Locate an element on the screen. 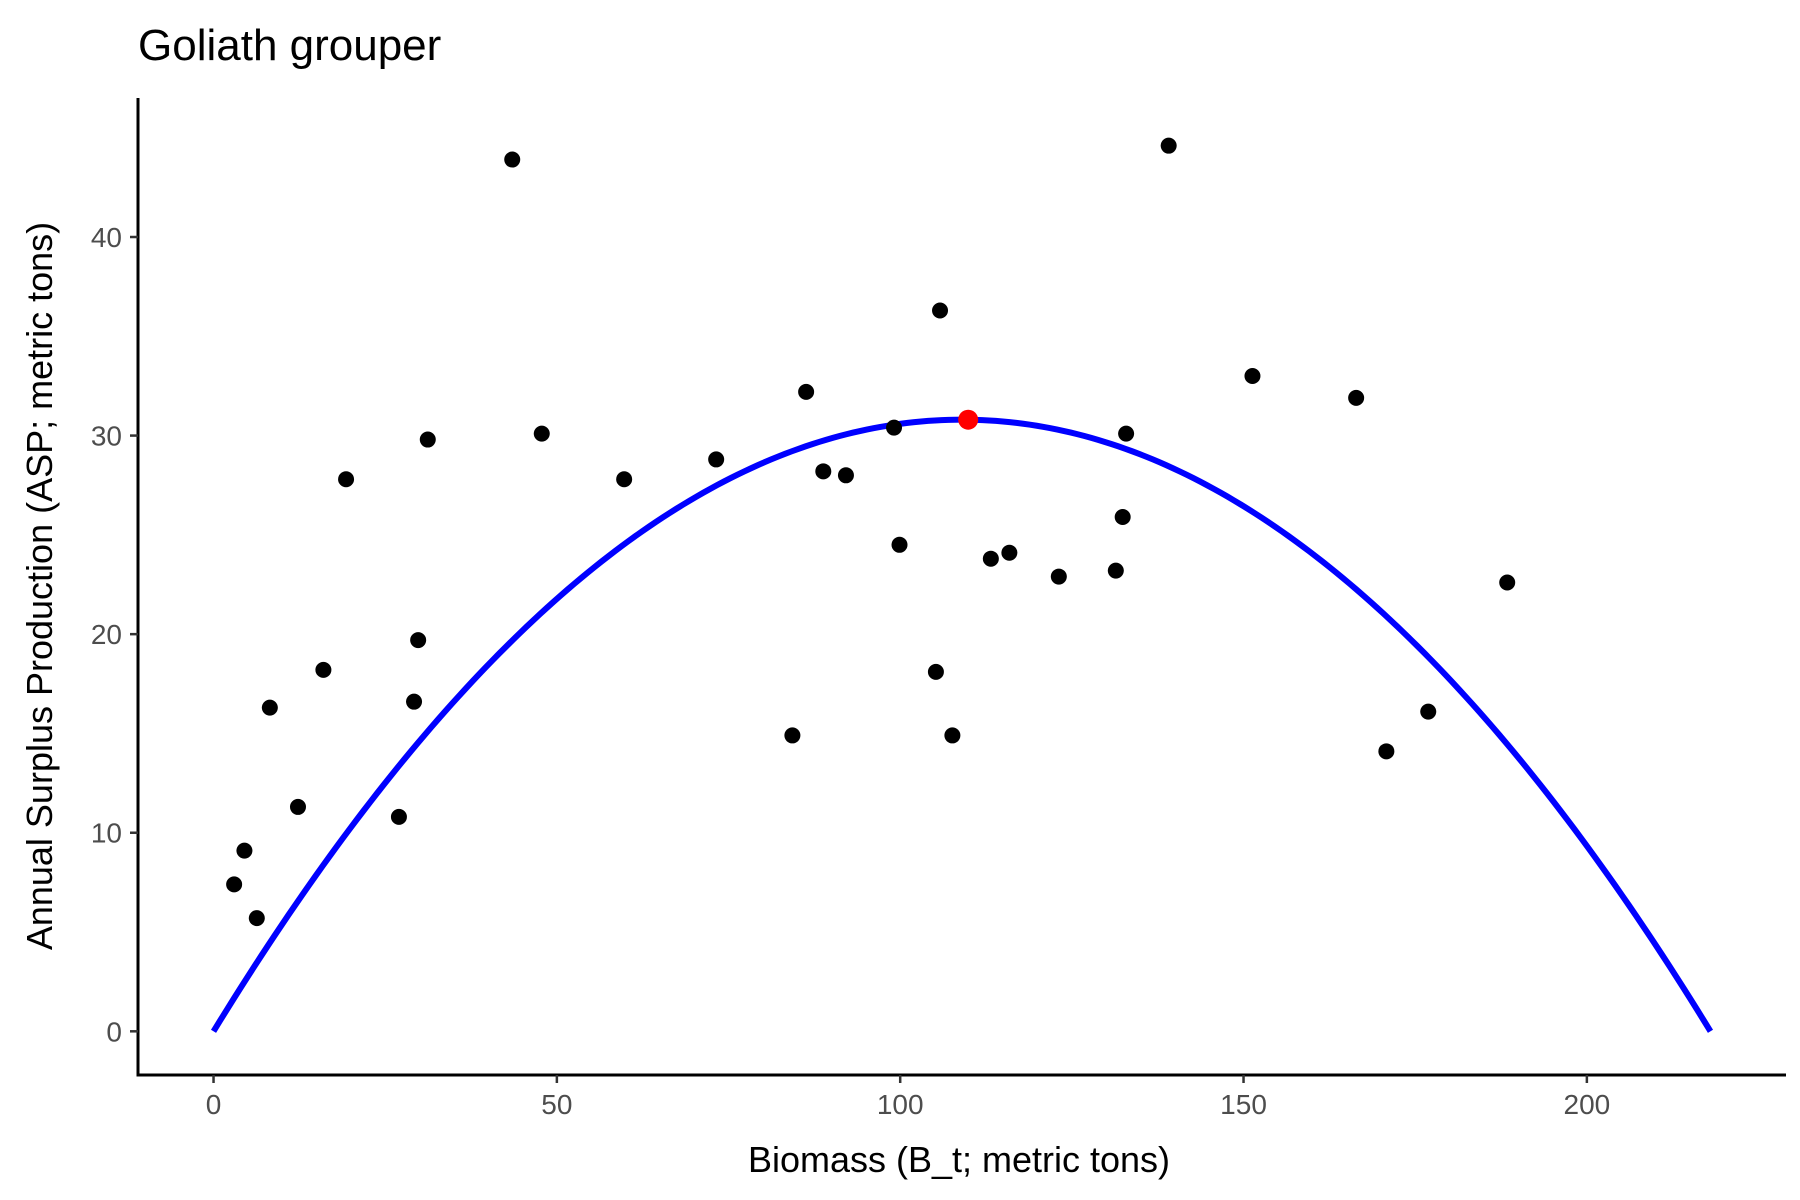 The height and width of the screenshot is (1200, 1800). x-tick-label: 150 is located at coordinates (1243, 1104).